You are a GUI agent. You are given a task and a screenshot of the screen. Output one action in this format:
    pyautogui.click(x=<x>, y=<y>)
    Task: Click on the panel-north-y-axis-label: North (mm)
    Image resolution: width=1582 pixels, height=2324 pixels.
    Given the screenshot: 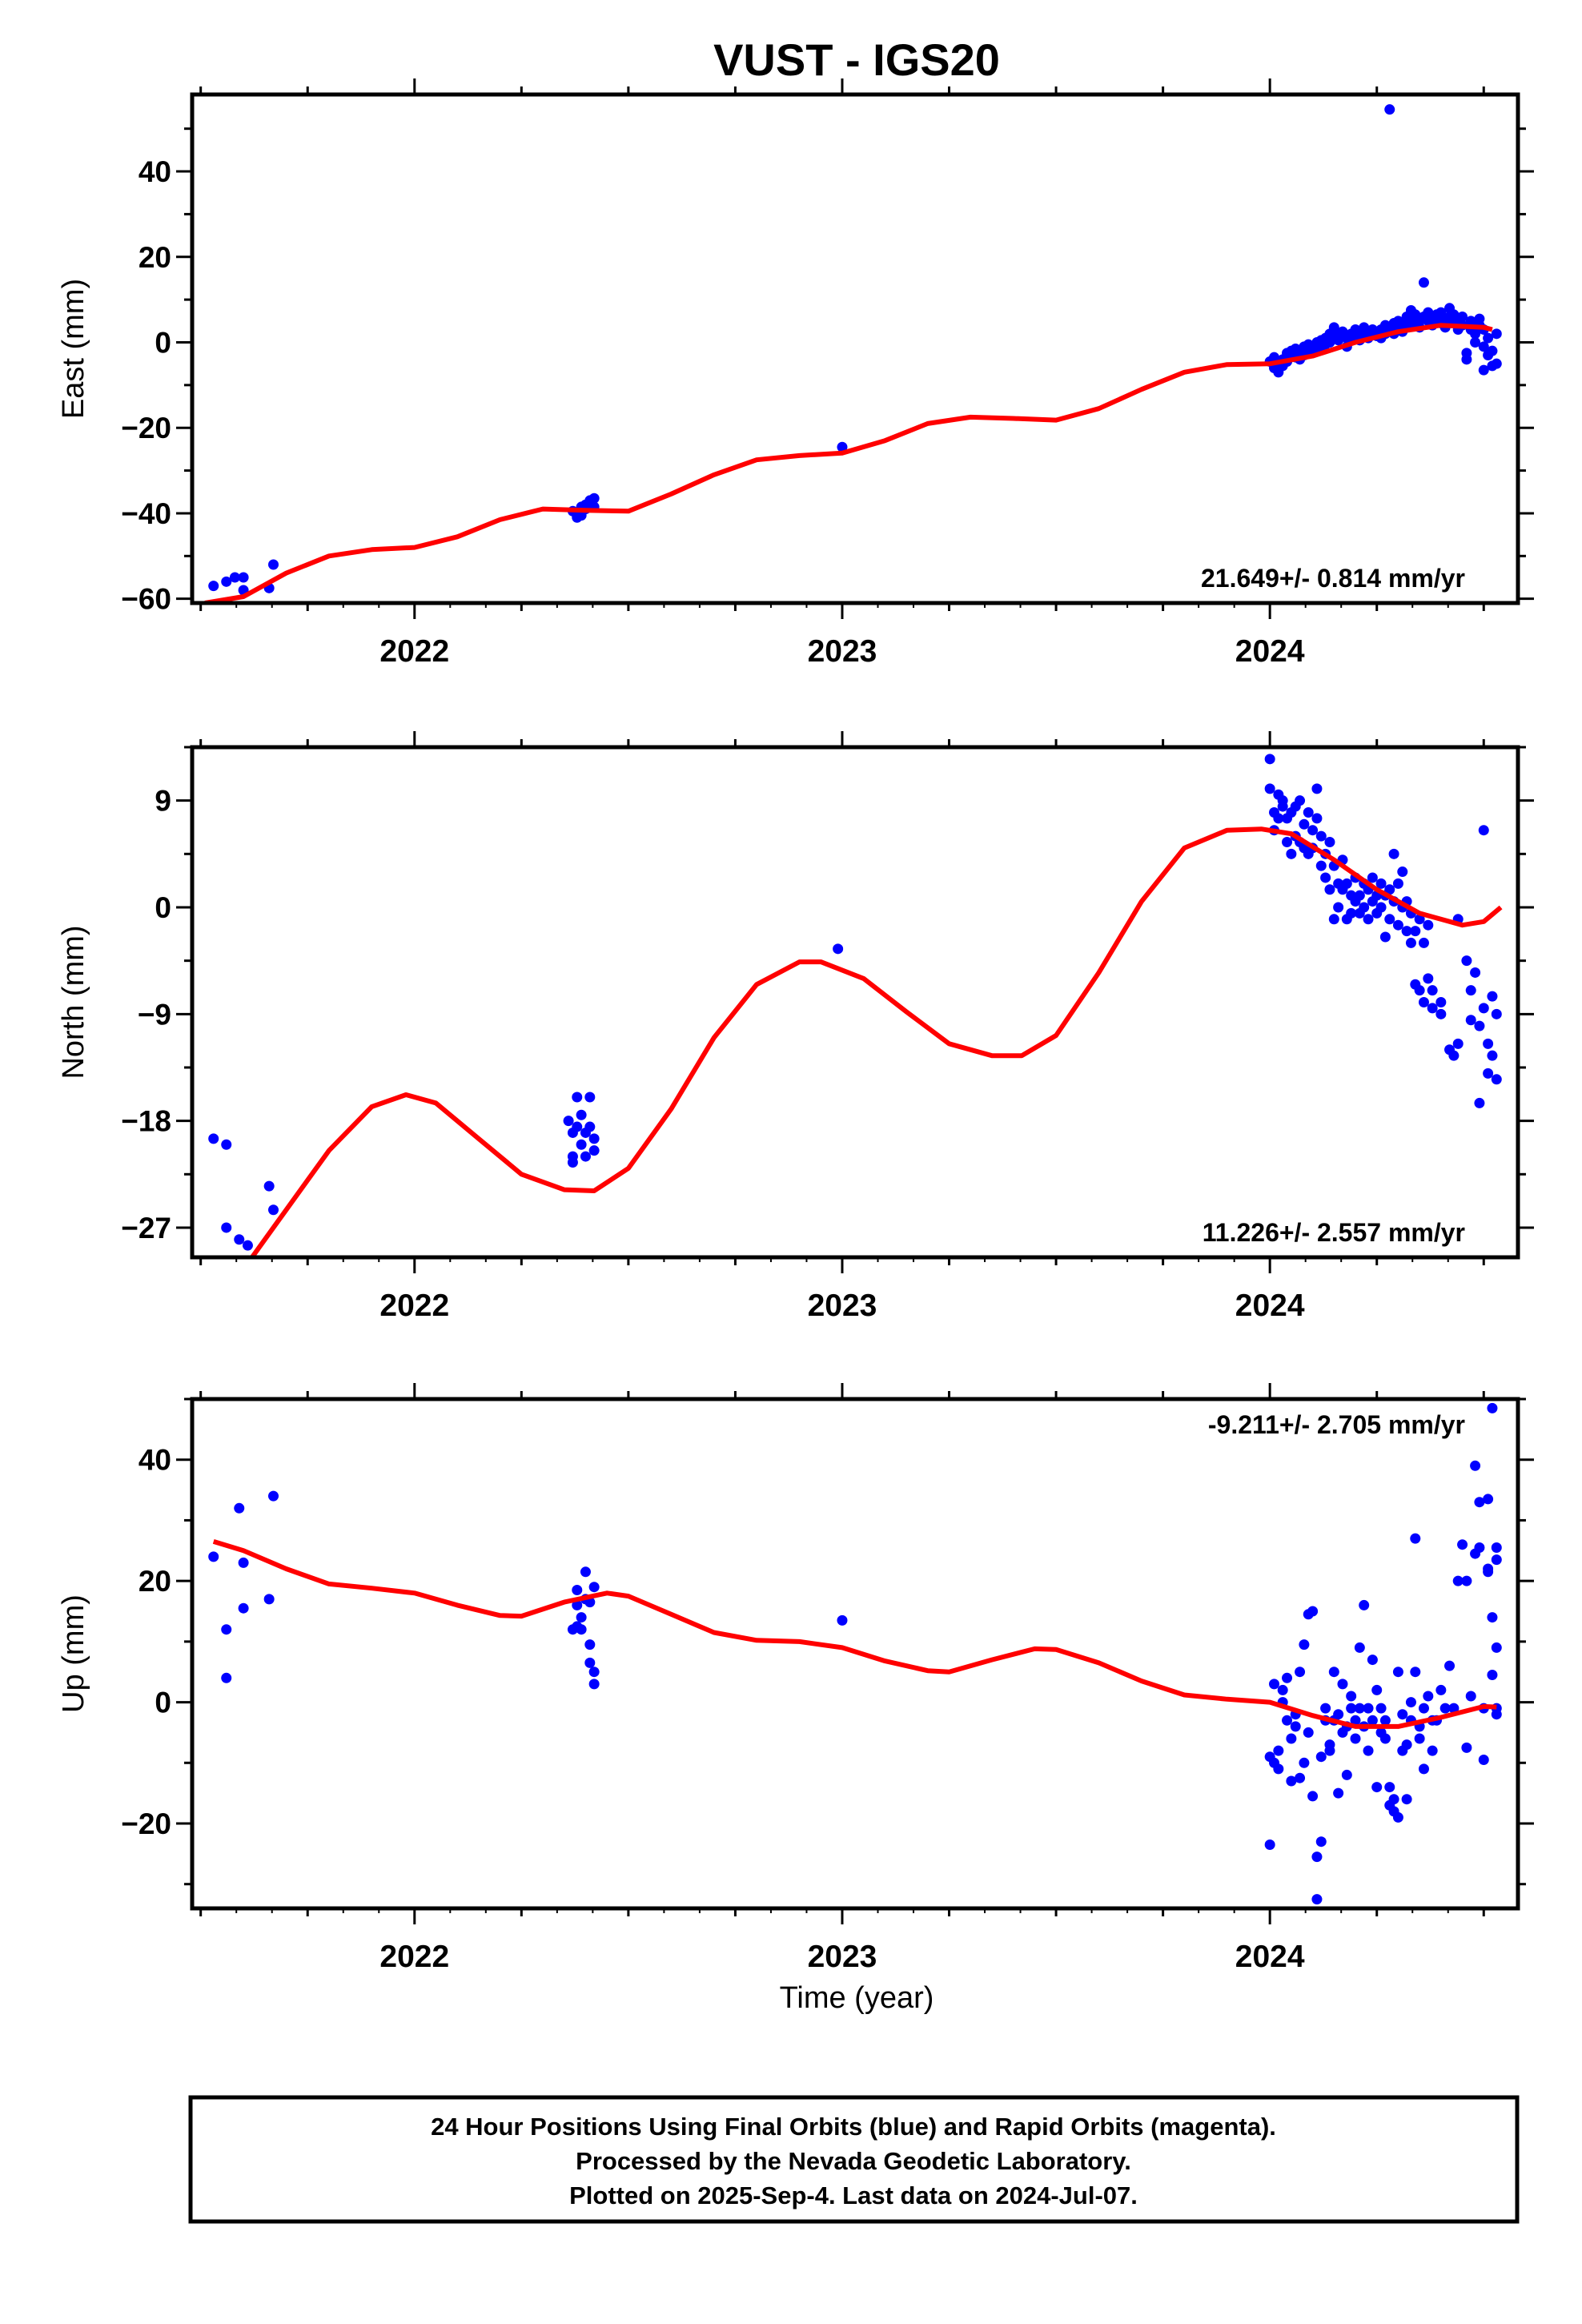 What is the action you would take?
    pyautogui.click(x=74, y=1002)
    